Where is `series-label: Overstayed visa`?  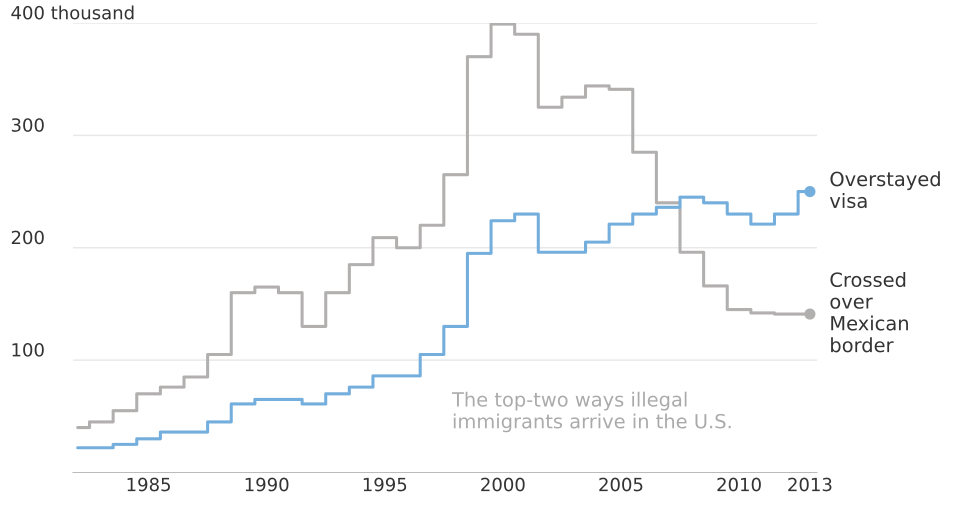 series-label: Overstayed visa is located at coordinates (885, 189).